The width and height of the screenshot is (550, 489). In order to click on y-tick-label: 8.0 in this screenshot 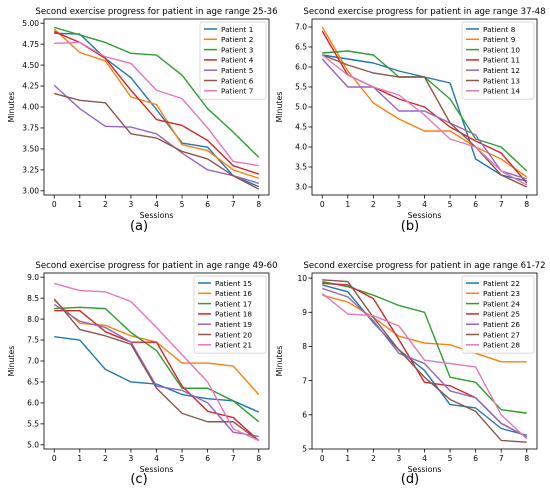, I will do `click(33, 319)`.